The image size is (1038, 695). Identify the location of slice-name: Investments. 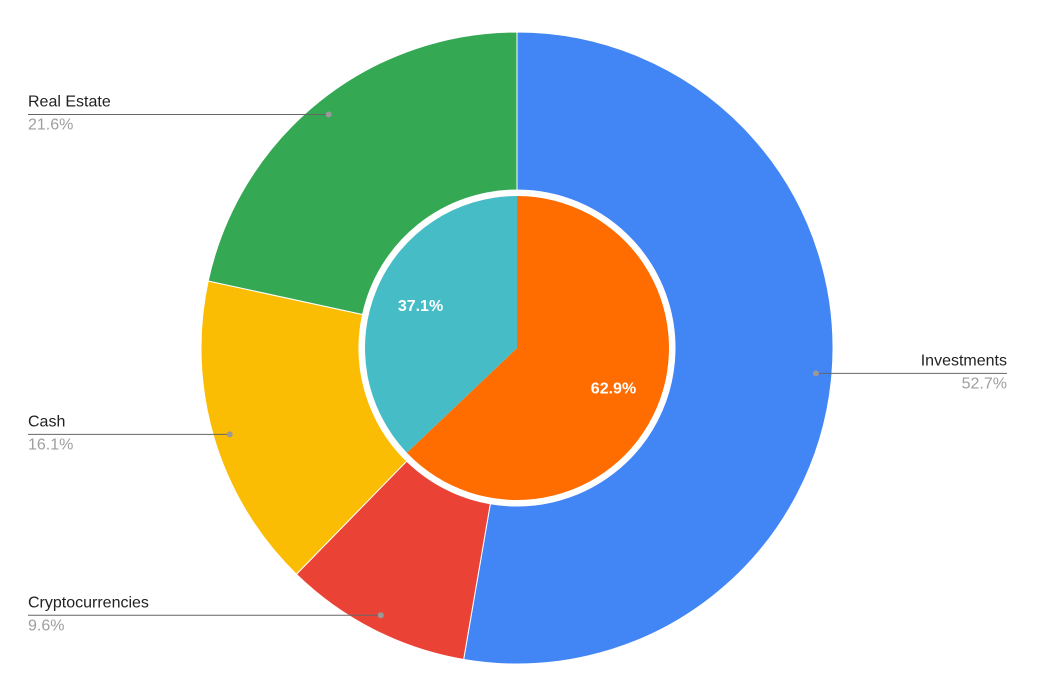
(964, 361).